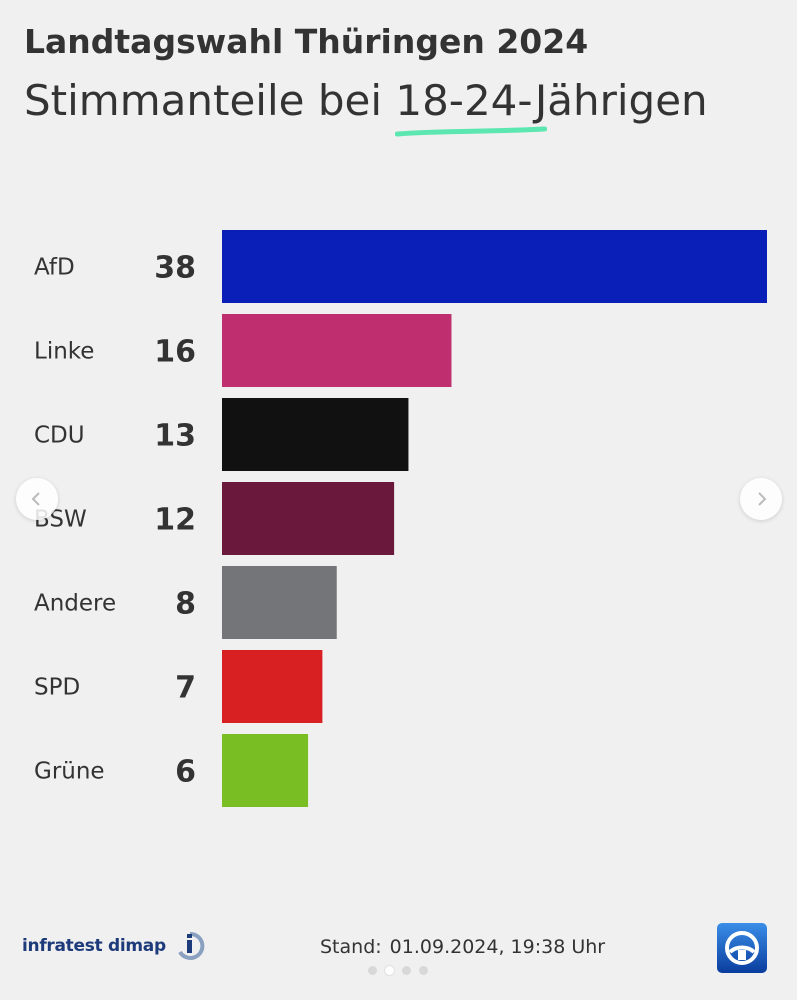 The height and width of the screenshot is (1000, 797). Describe the element at coordinates (272, 686) in the screenshot. I see `bar-spd` at that location.